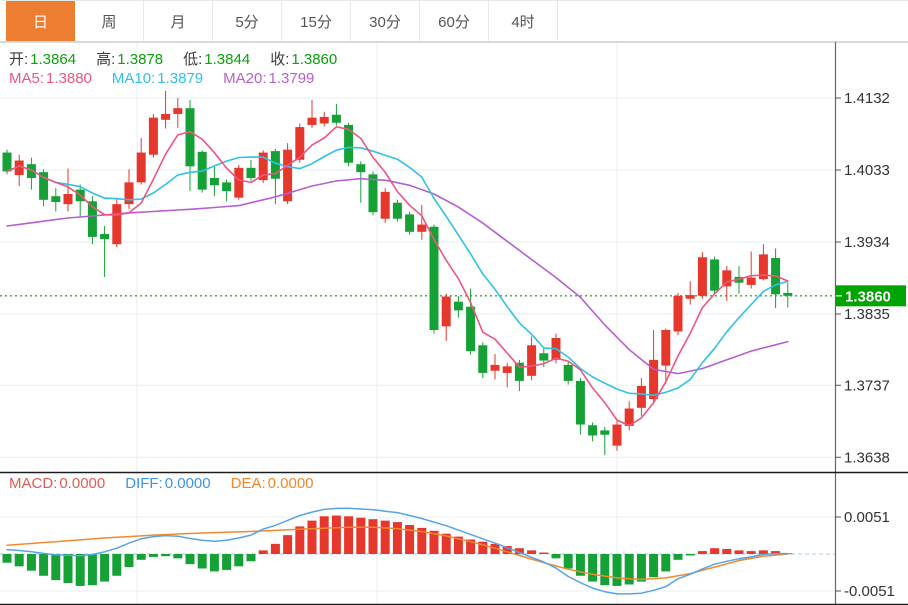 Image resolution: width=908 pixels, height=605 pixels. What do you see at coordinates (867, 98) in the screenshot?
I see `svg-text: 1.4132` at bounding box center [867, 98].